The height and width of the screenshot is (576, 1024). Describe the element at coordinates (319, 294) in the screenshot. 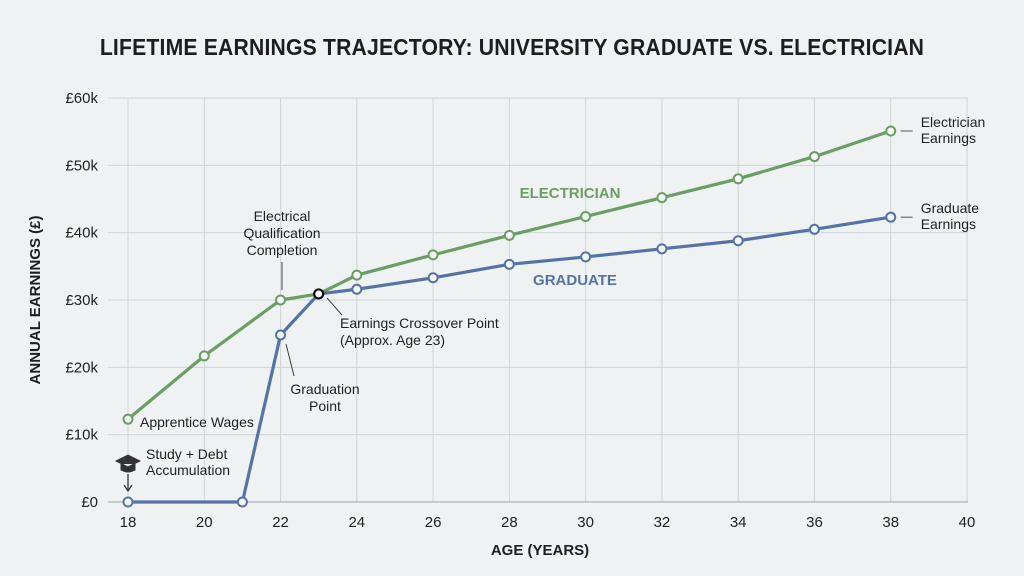

I see `crossover-point` at that location.